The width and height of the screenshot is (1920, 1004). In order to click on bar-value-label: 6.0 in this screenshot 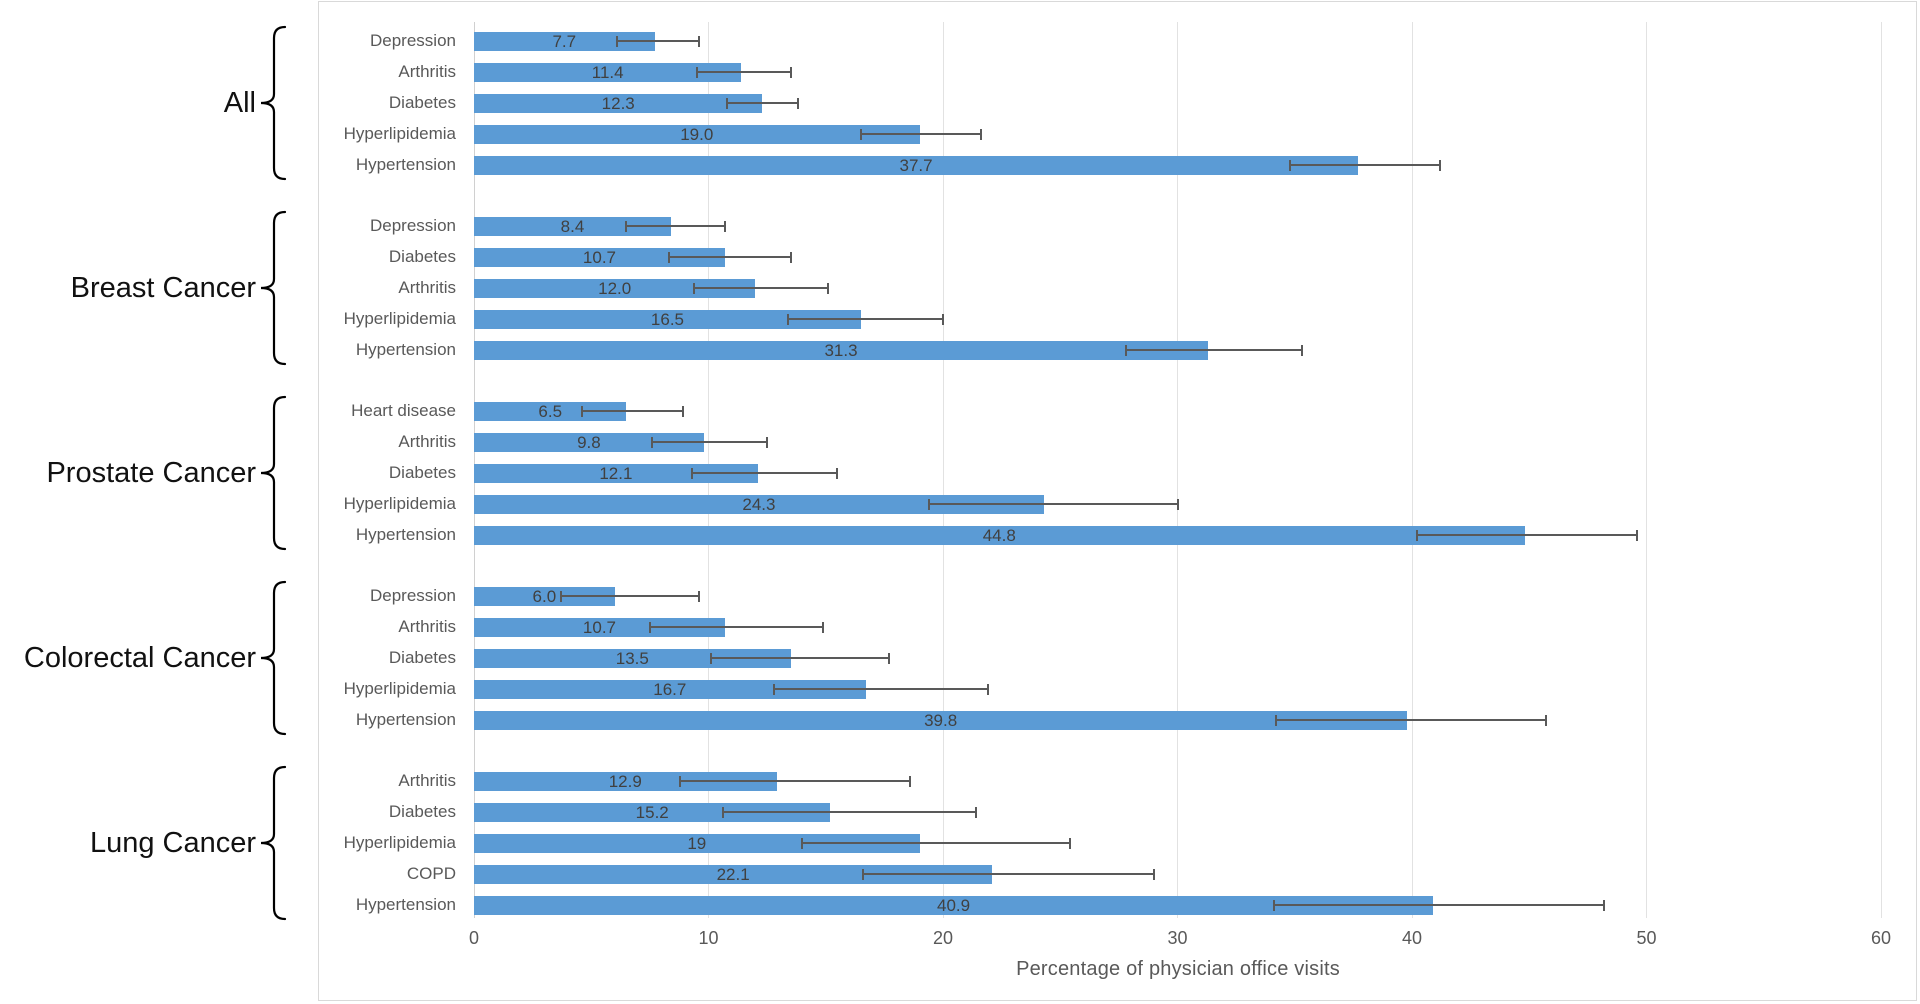, I will do `click(544, 596)`.